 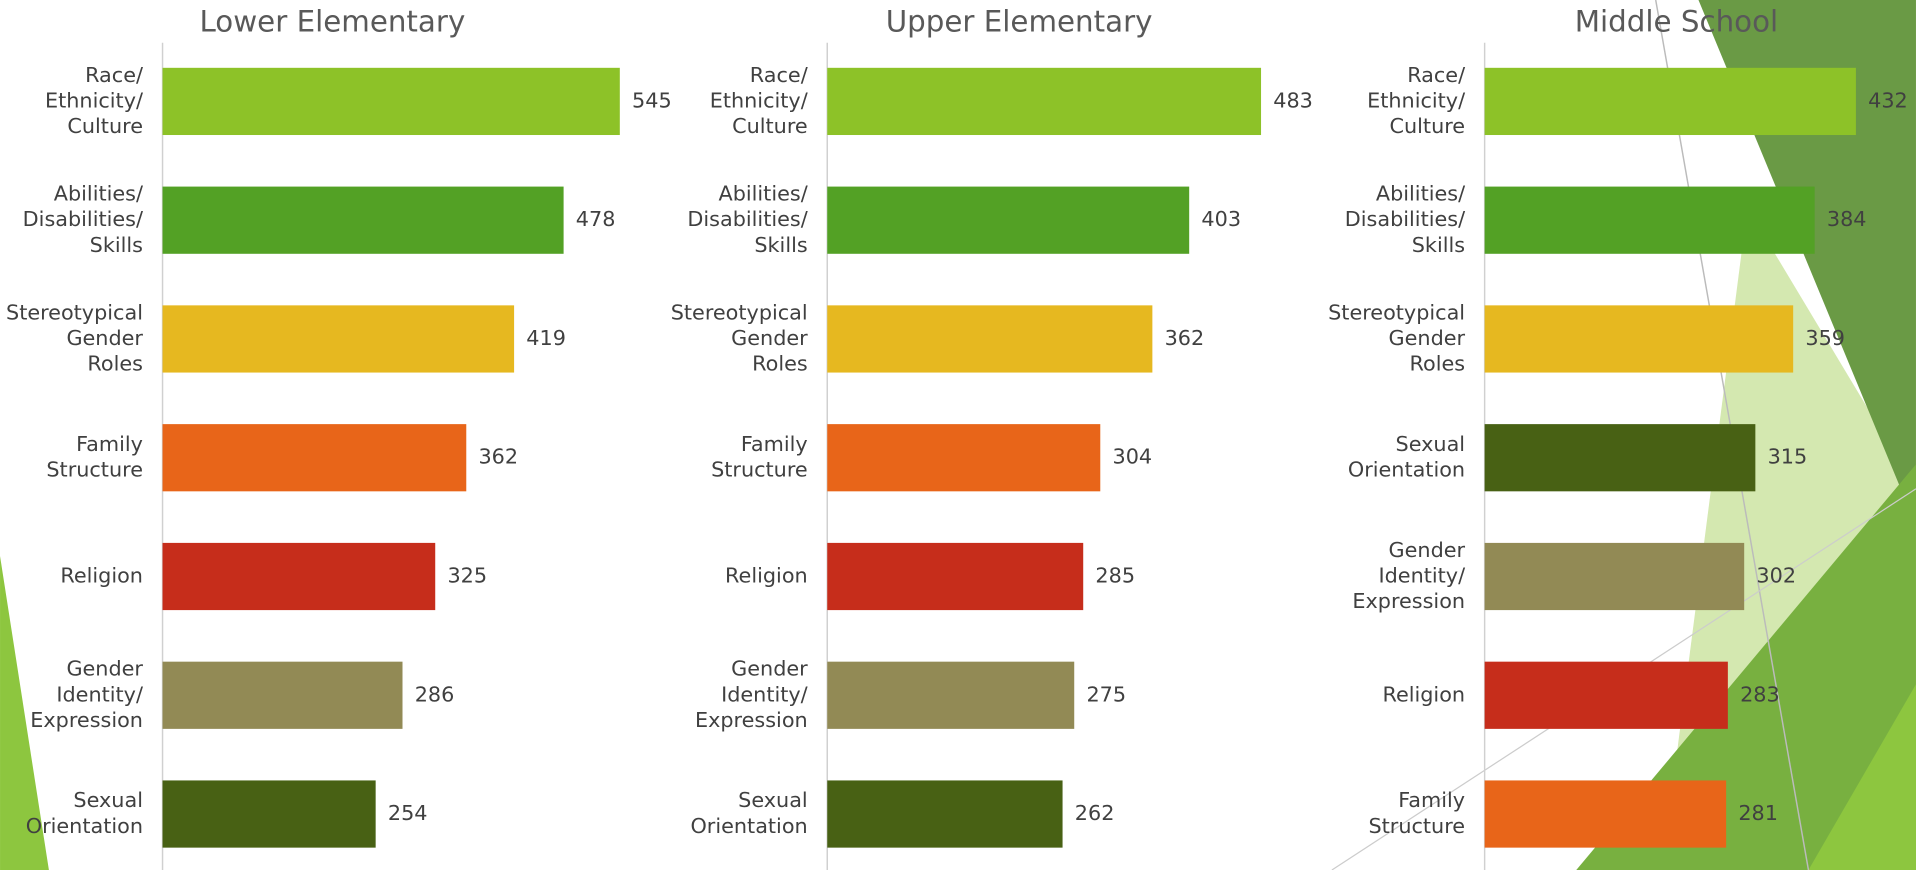 What do you see at coordinates (1825, 338) in the screenshot?
I see `value-label: 359` at bounding box center [1825, 338].